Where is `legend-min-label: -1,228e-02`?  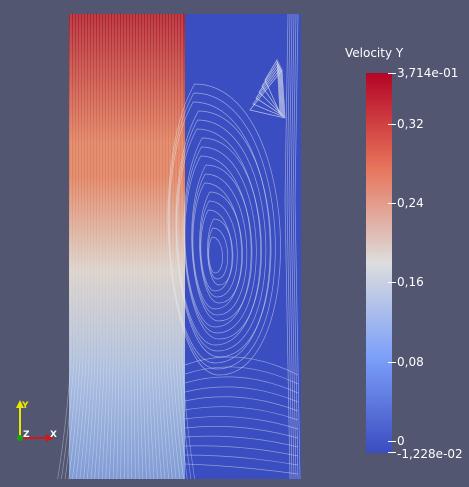
legend-min-label: -1,228e-02 is located at coordinates (430, 454).